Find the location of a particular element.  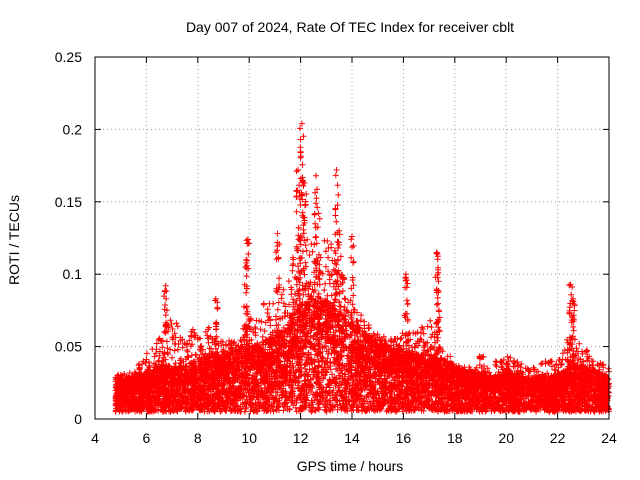

y-axis-label: ROTI / TECUs is located at coordinates (14, 240).